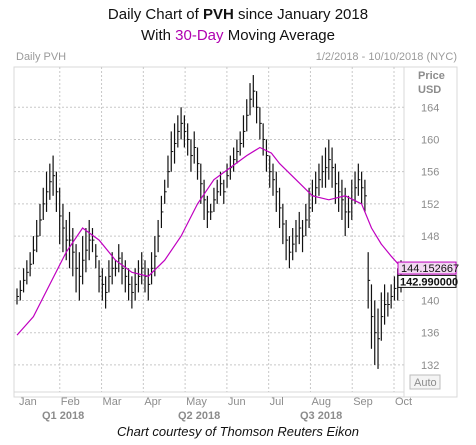  What do you see at coordinates (430, 334) in the screenshot?
I see `y-tick-label: 136` at bounding box center [430, 334].